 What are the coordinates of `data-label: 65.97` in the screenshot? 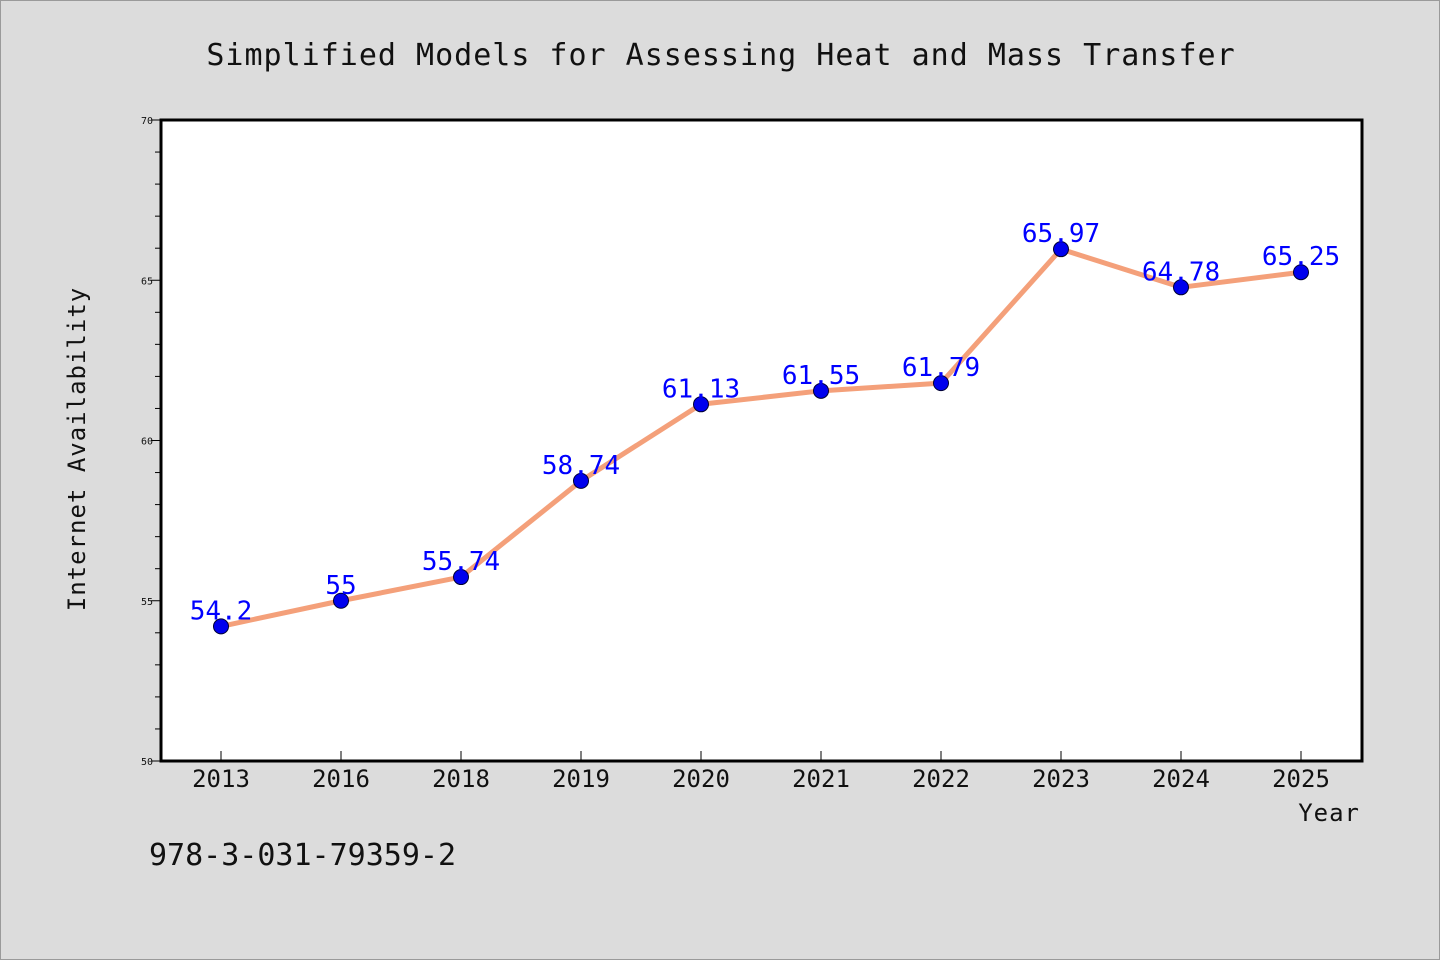 It's located at (1061, 234).